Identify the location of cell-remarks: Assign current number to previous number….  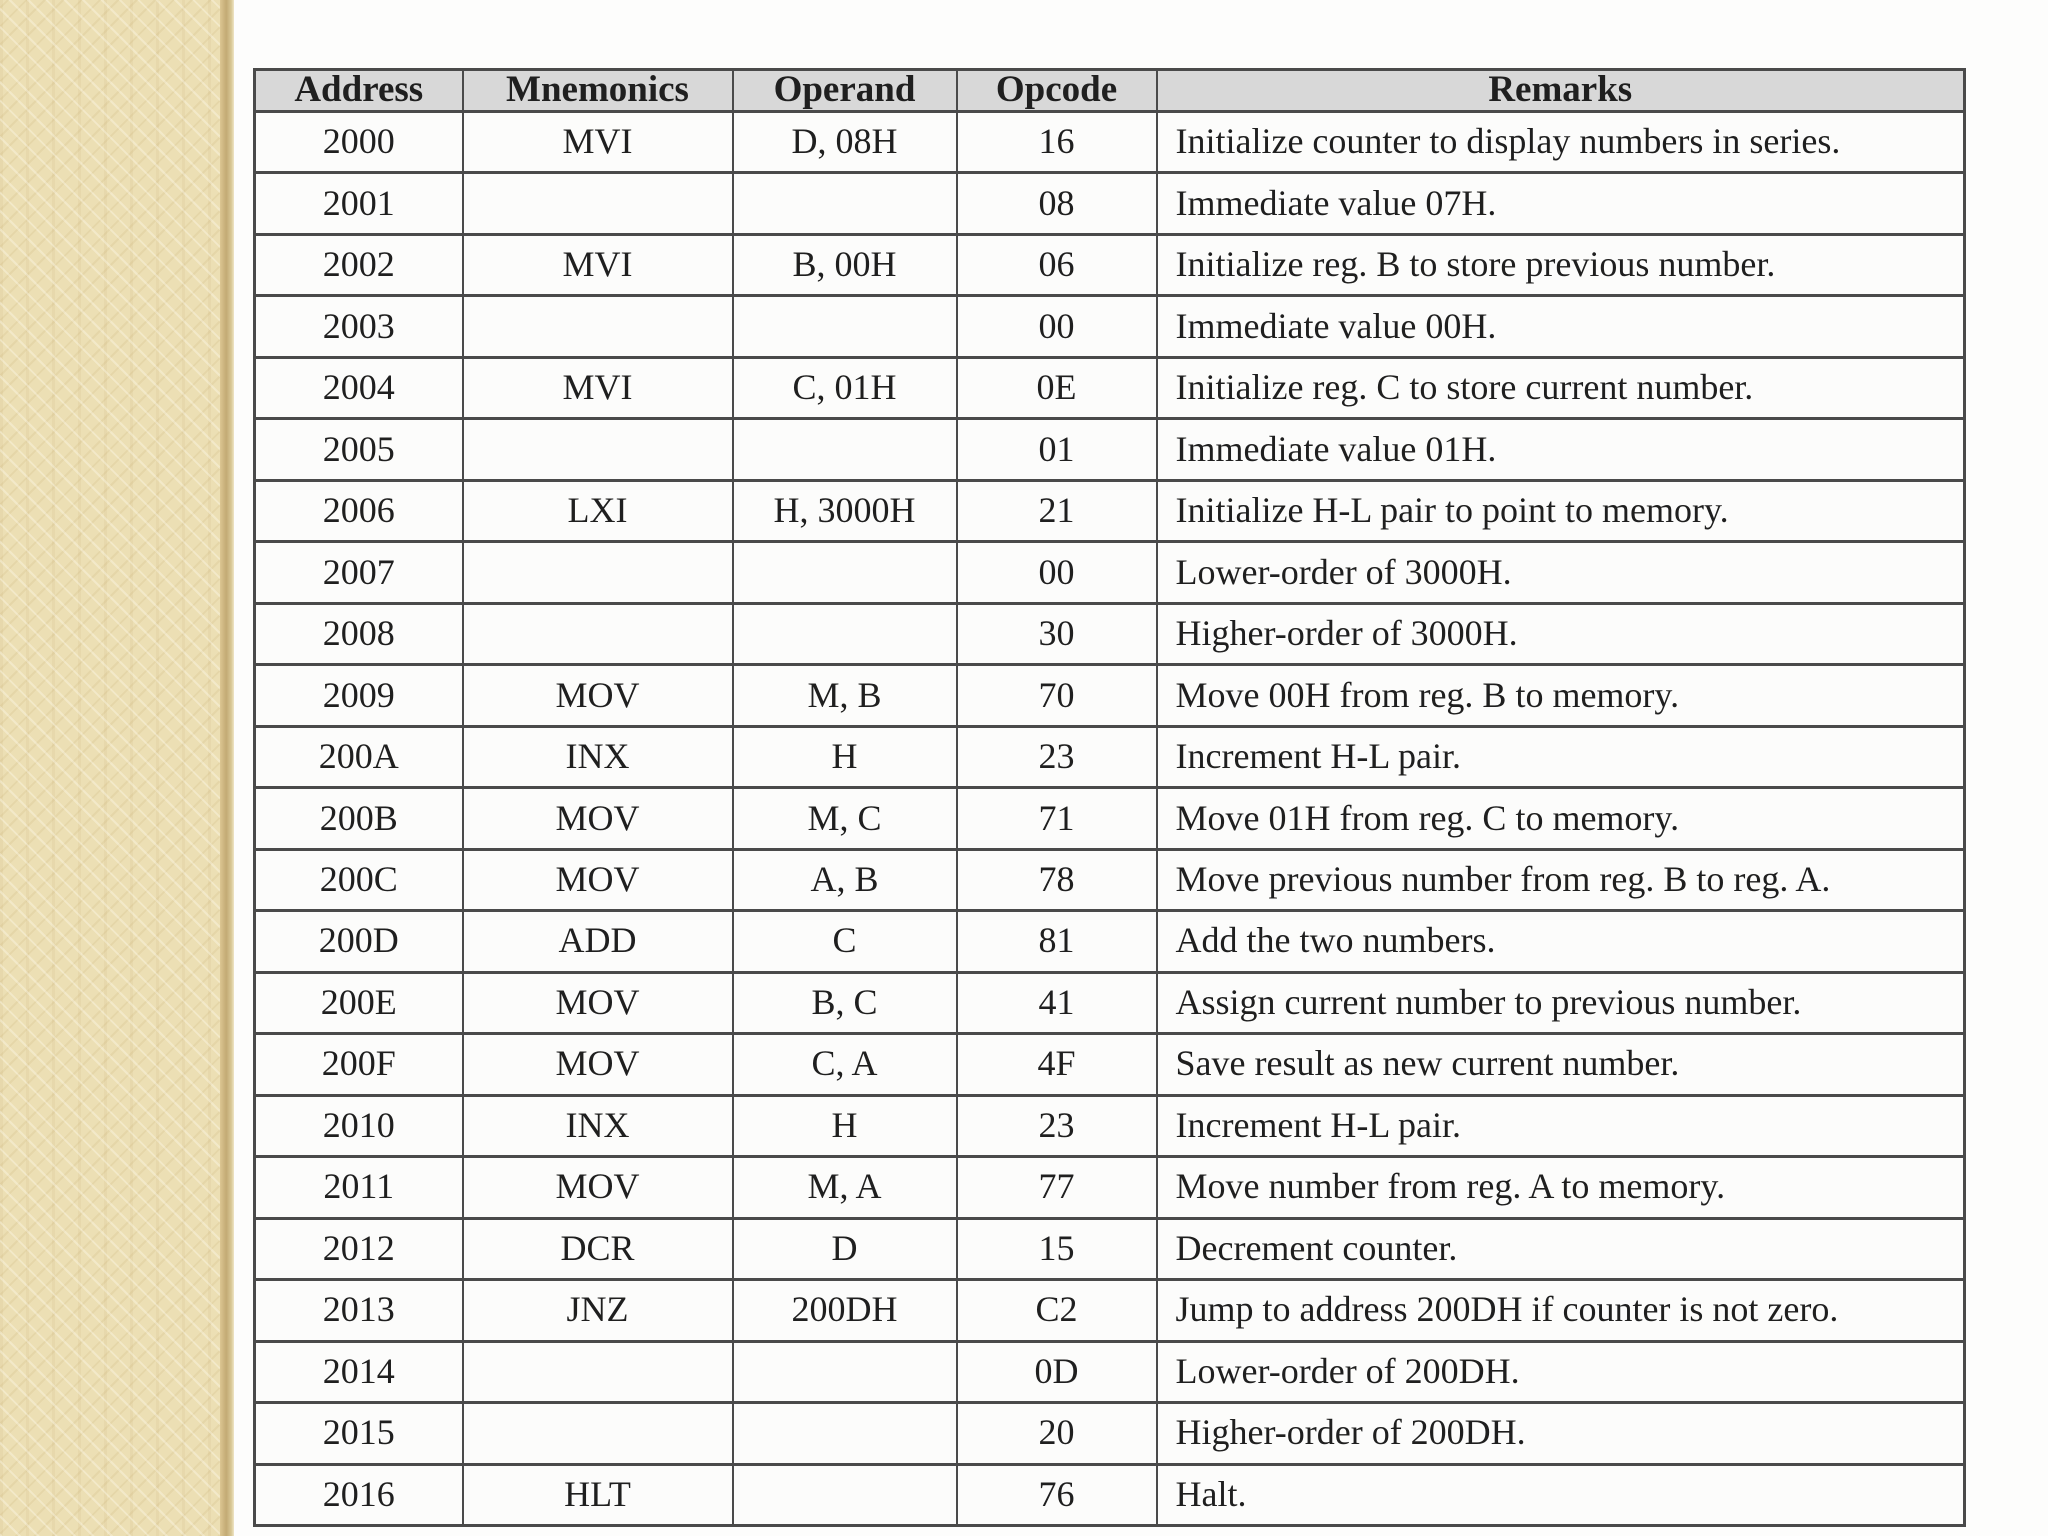
(1560, 1003).